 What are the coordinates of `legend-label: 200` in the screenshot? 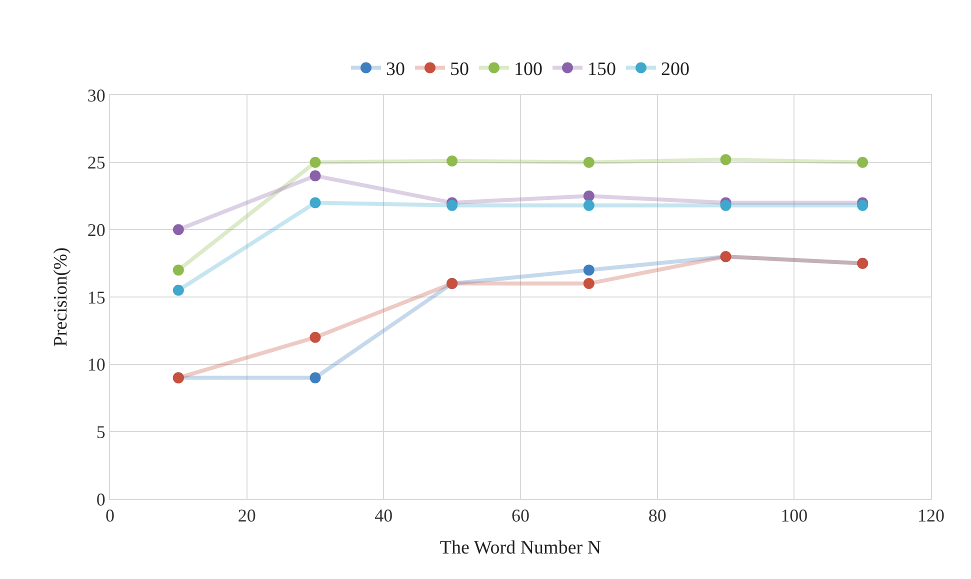 It's located at (675, 69).